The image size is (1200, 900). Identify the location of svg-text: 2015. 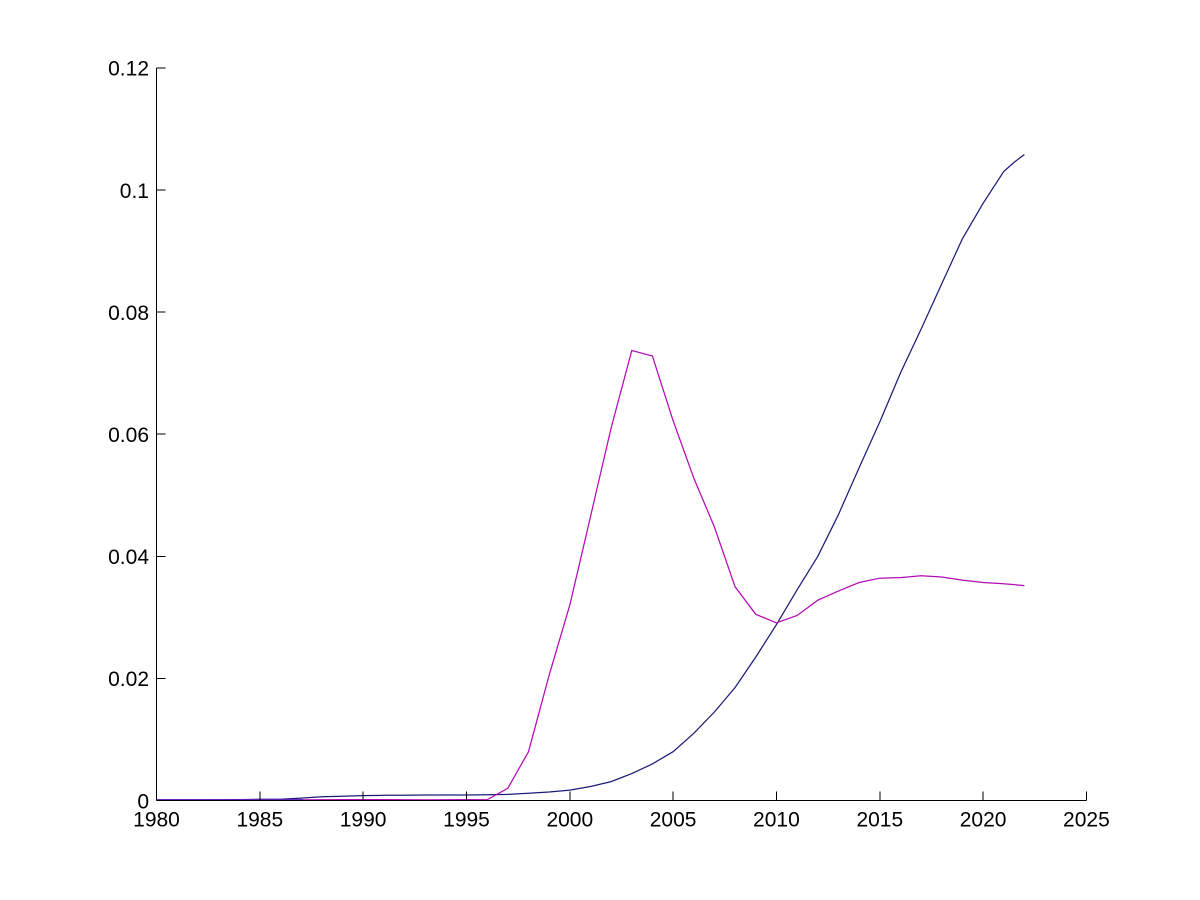
(879, 820).